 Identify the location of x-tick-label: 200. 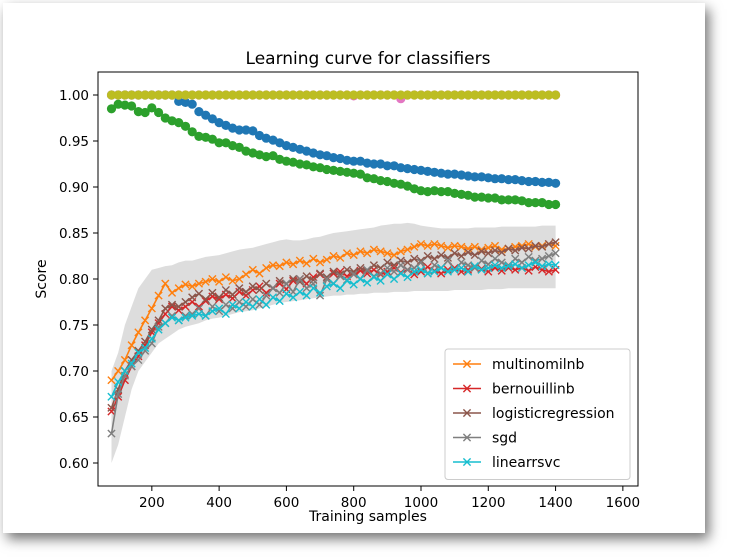
(152, 503).